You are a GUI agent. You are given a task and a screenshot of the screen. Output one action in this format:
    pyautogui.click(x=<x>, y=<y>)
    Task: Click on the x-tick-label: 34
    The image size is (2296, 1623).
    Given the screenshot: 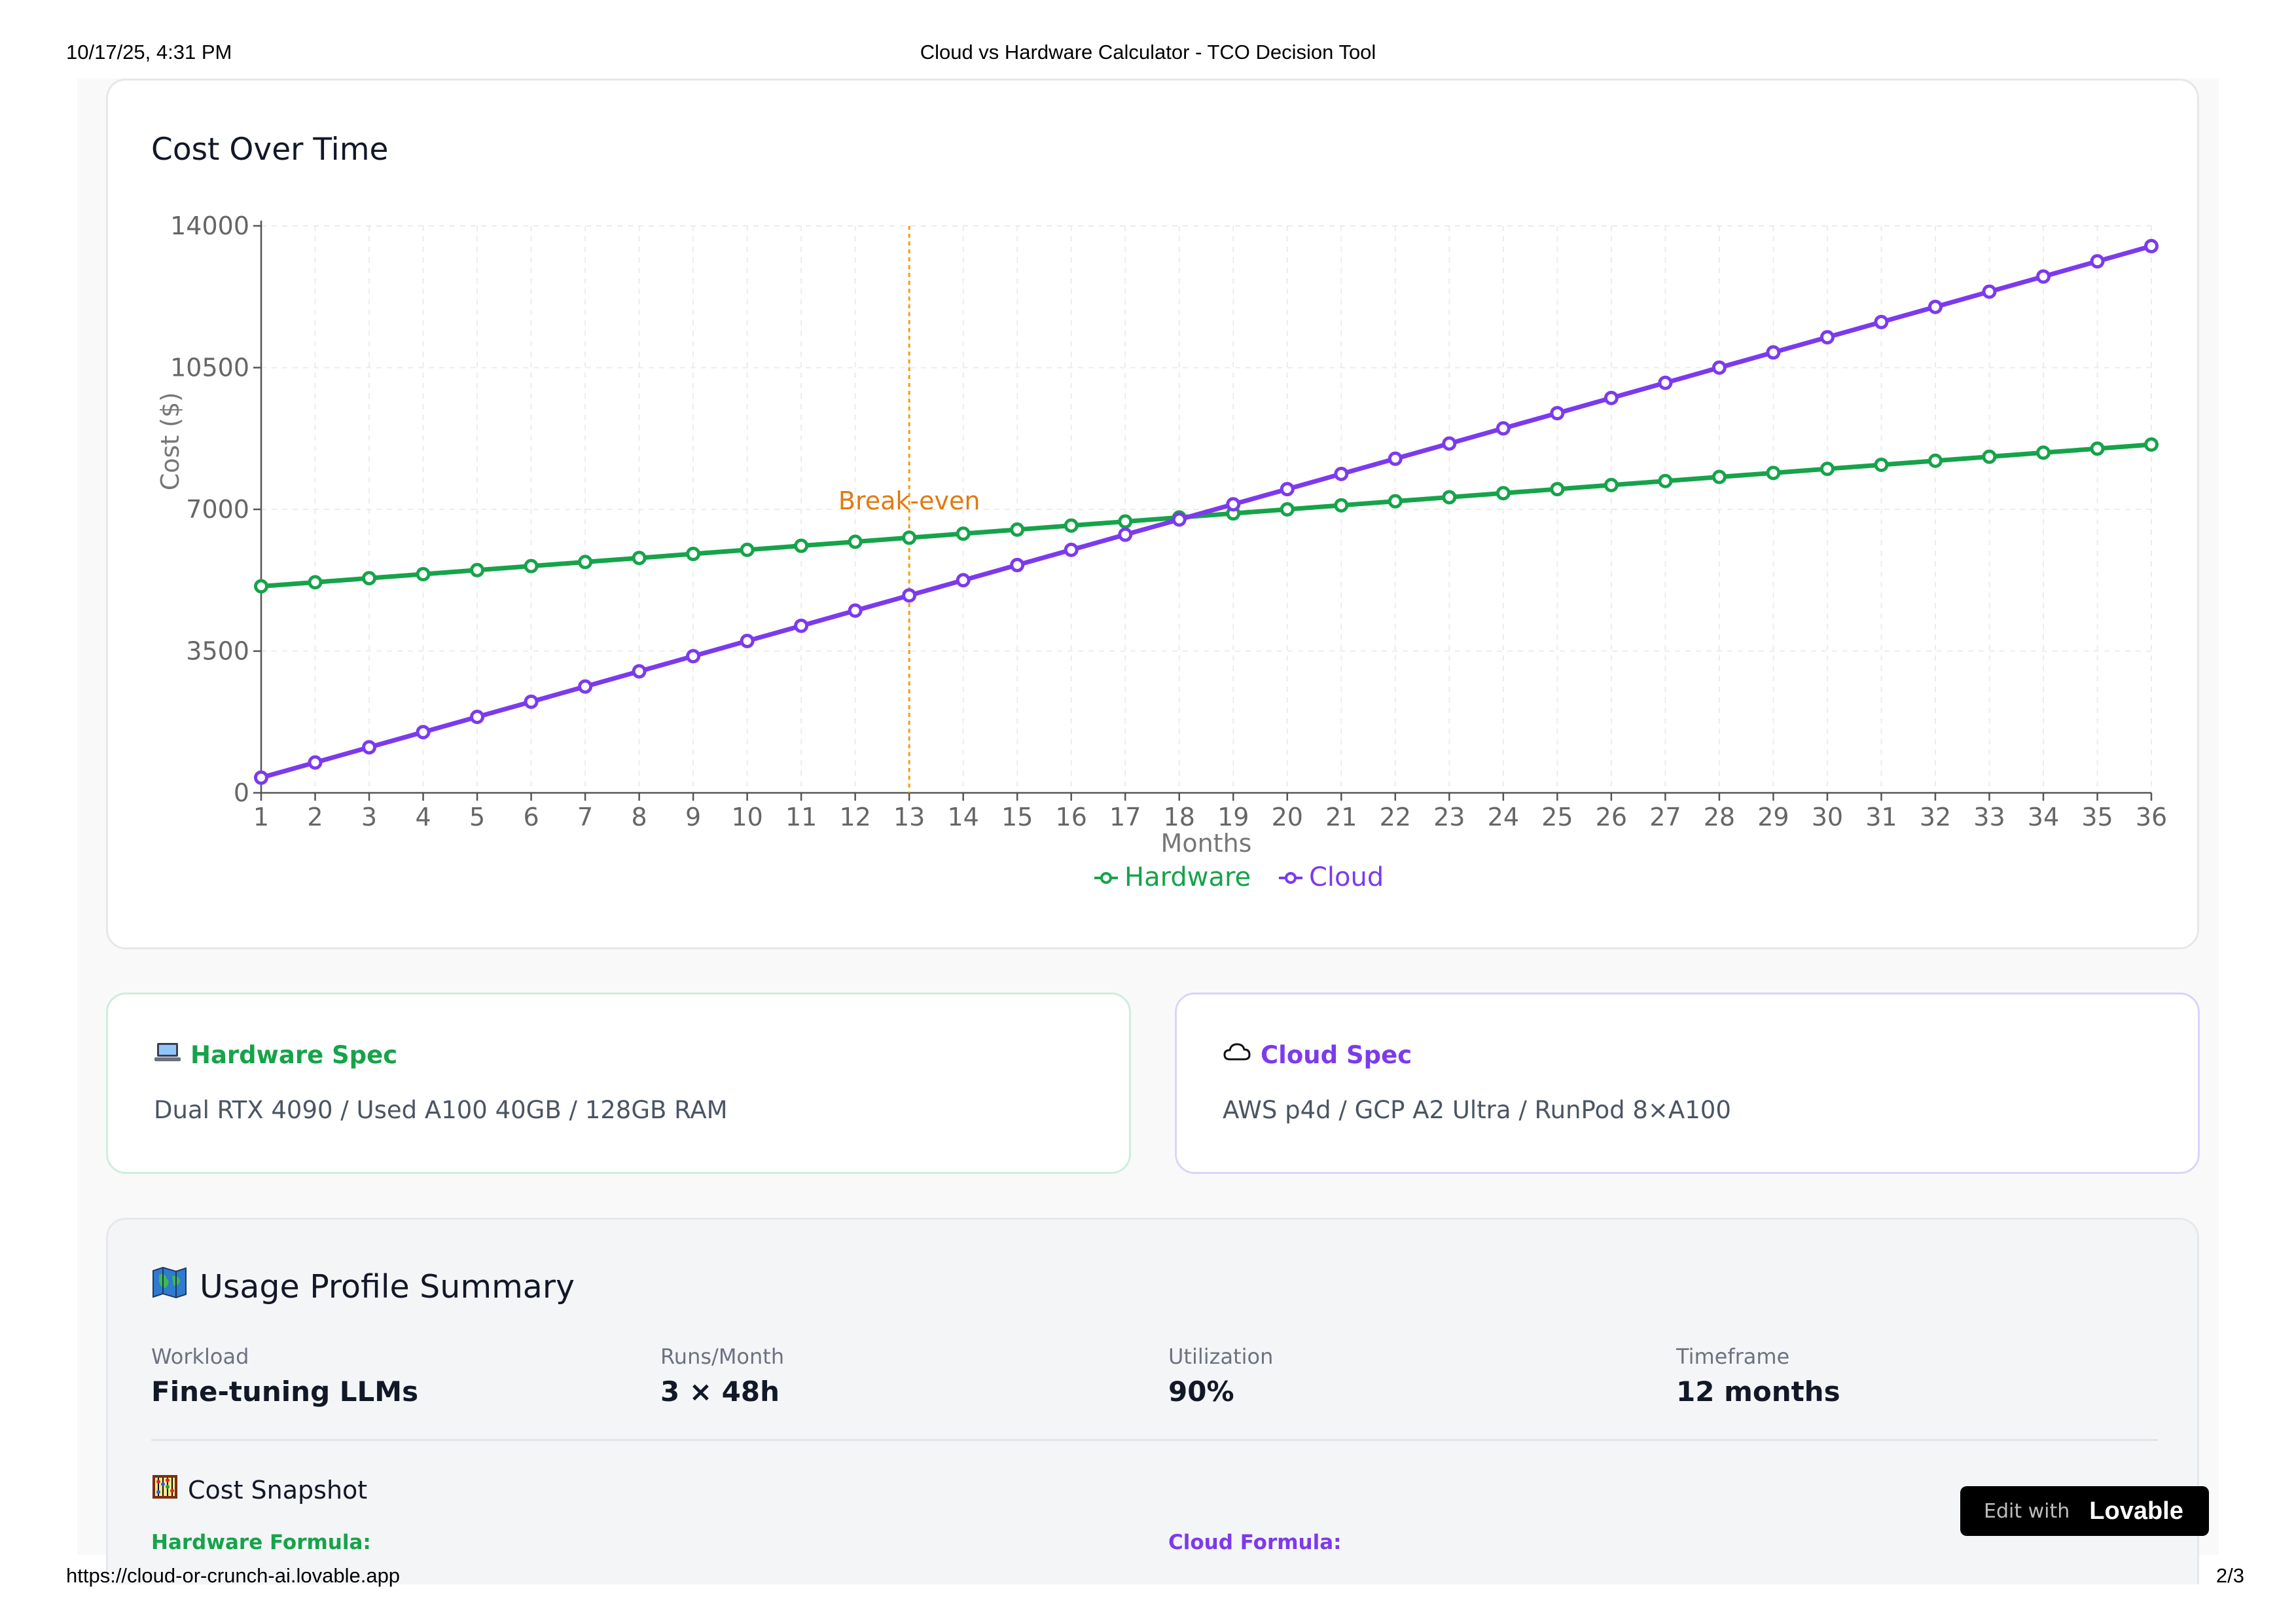 What is the action you would take?
    pyautogui.click(x=2043, y=817)
    